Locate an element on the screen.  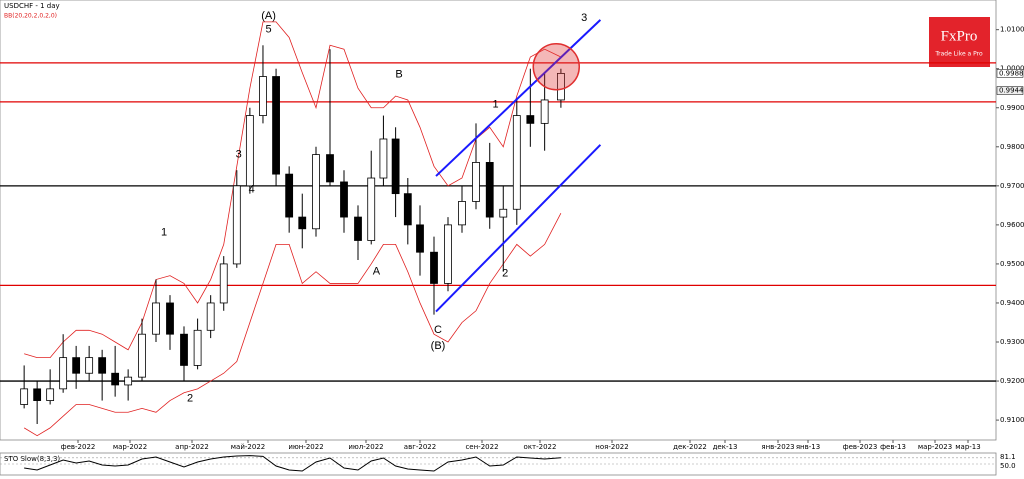
x-tick-label: мар-2023 is located at coordinates (935, 447).